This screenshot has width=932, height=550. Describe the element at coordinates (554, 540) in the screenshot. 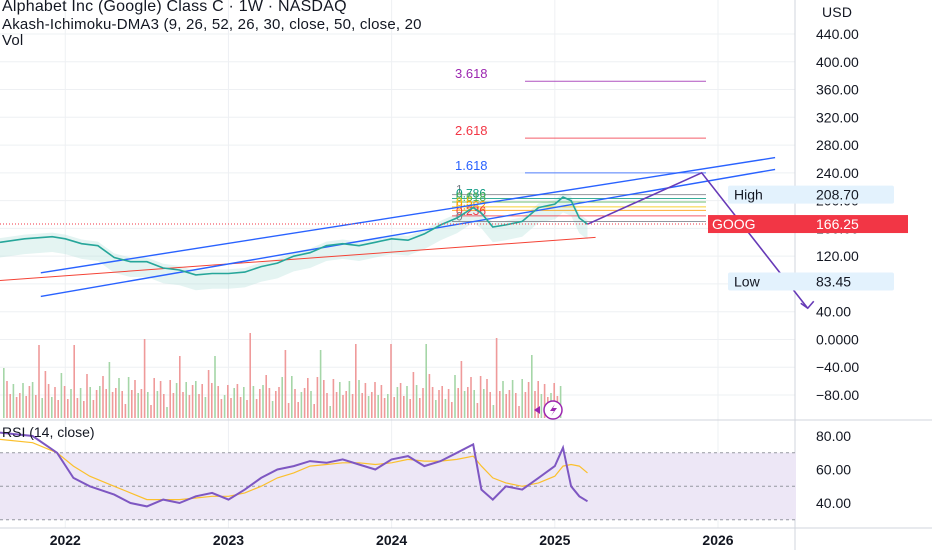

I see `time-axis-tick-label: 2025` at that location.